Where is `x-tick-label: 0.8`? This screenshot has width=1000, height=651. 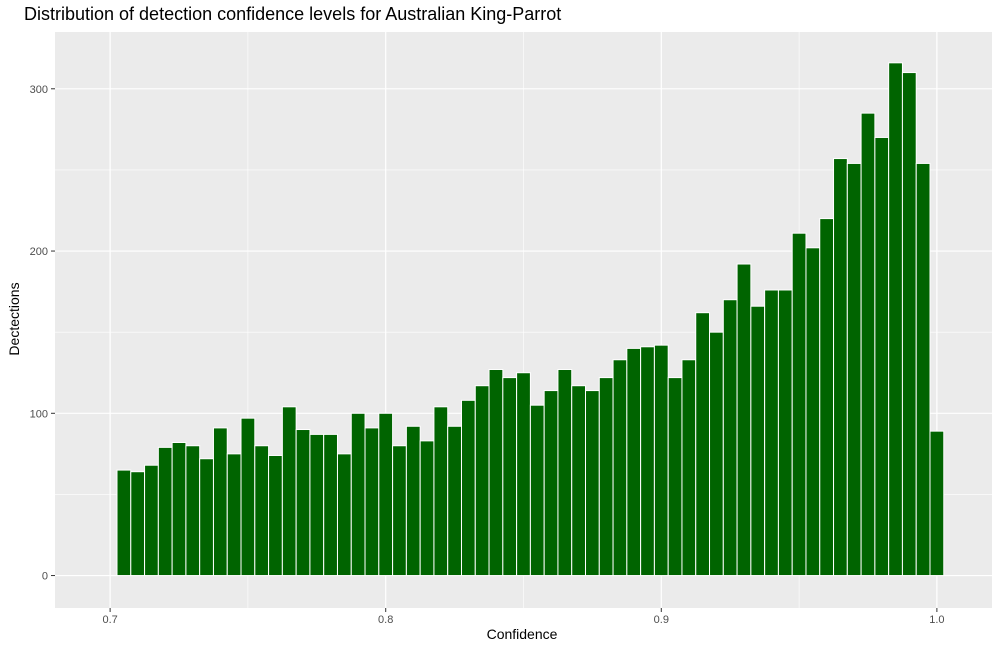 x-tick-label: 0.8 is located at coordinates (385, 620).